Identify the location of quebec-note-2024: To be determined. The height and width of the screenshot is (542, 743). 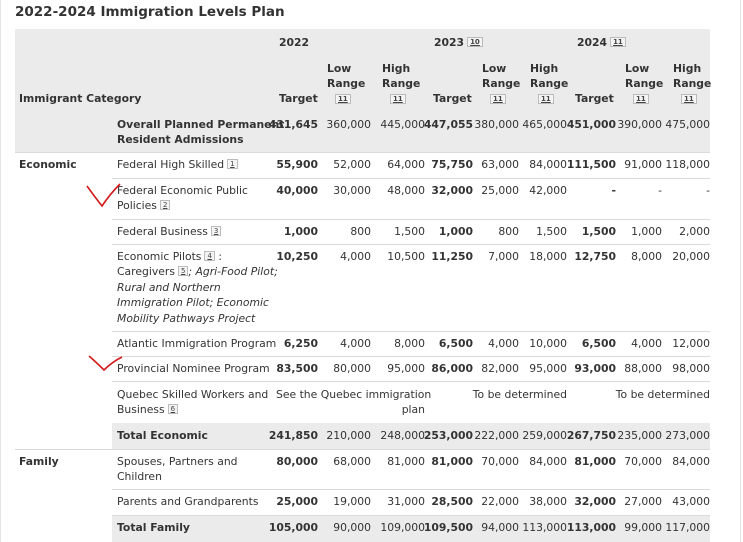
(662, 394).